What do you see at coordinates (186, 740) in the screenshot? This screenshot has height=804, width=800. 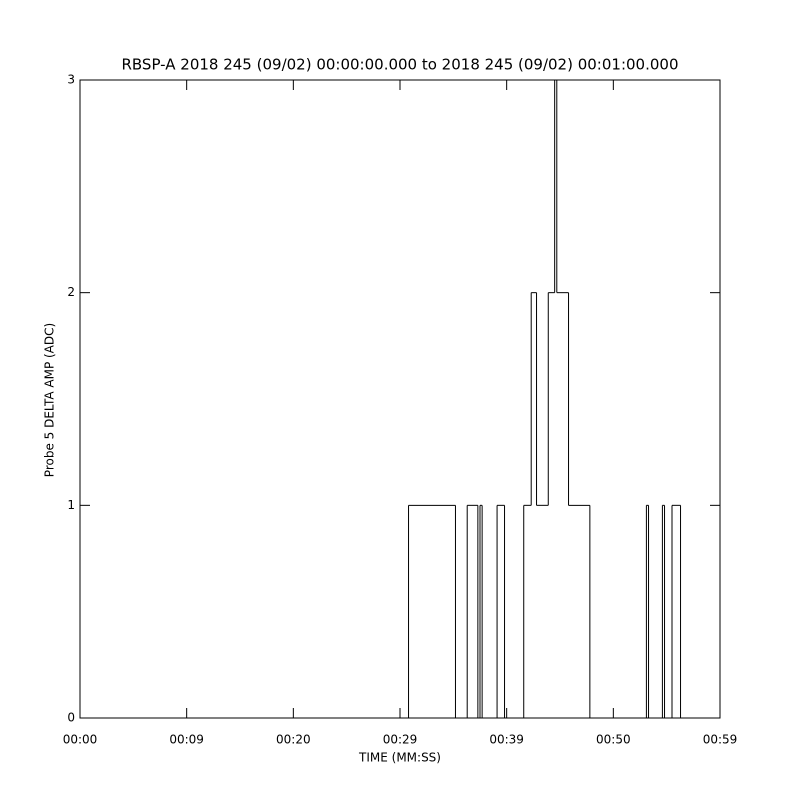 I see `x-tick-label: 00:09` at bounding box center [186, 740].